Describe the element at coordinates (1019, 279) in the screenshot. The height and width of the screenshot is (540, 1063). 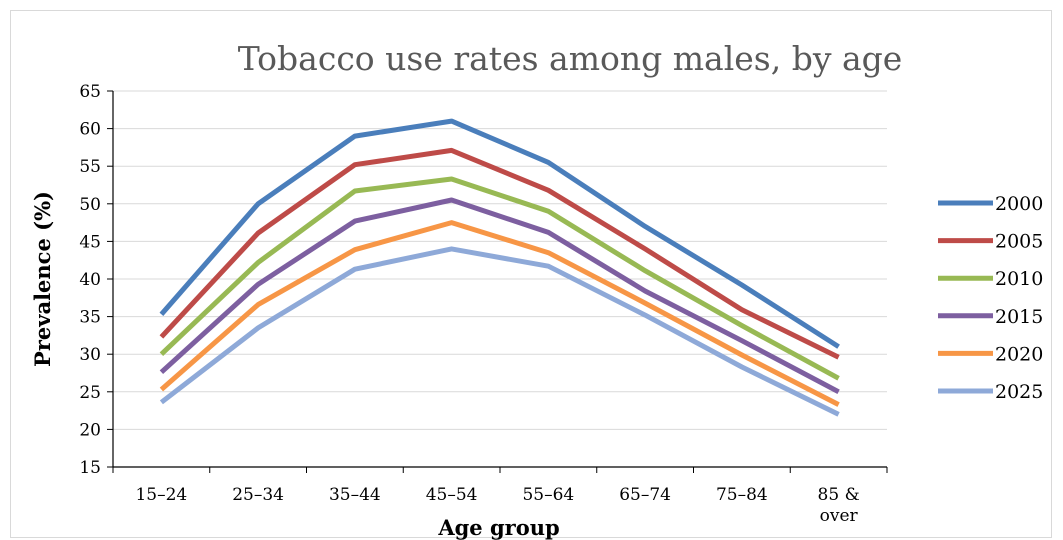
I see `legend-label-2010: 2010` at that location.